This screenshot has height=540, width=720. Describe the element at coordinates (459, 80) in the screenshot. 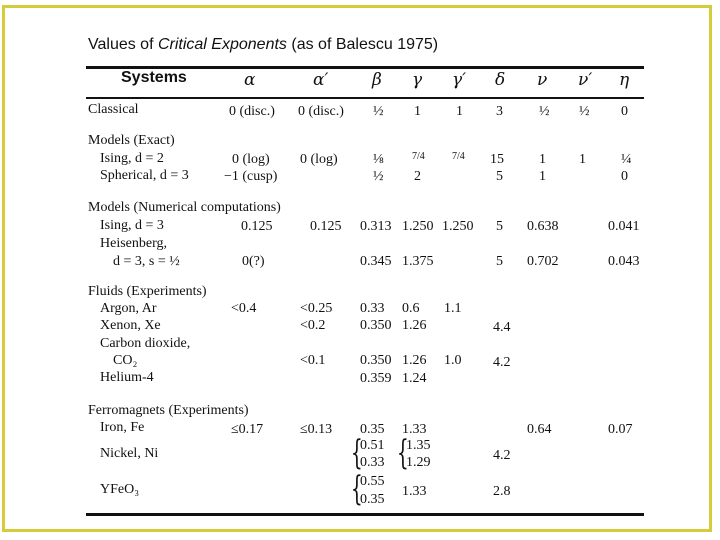

I see `header-gamma-prime: γ′` at that location.